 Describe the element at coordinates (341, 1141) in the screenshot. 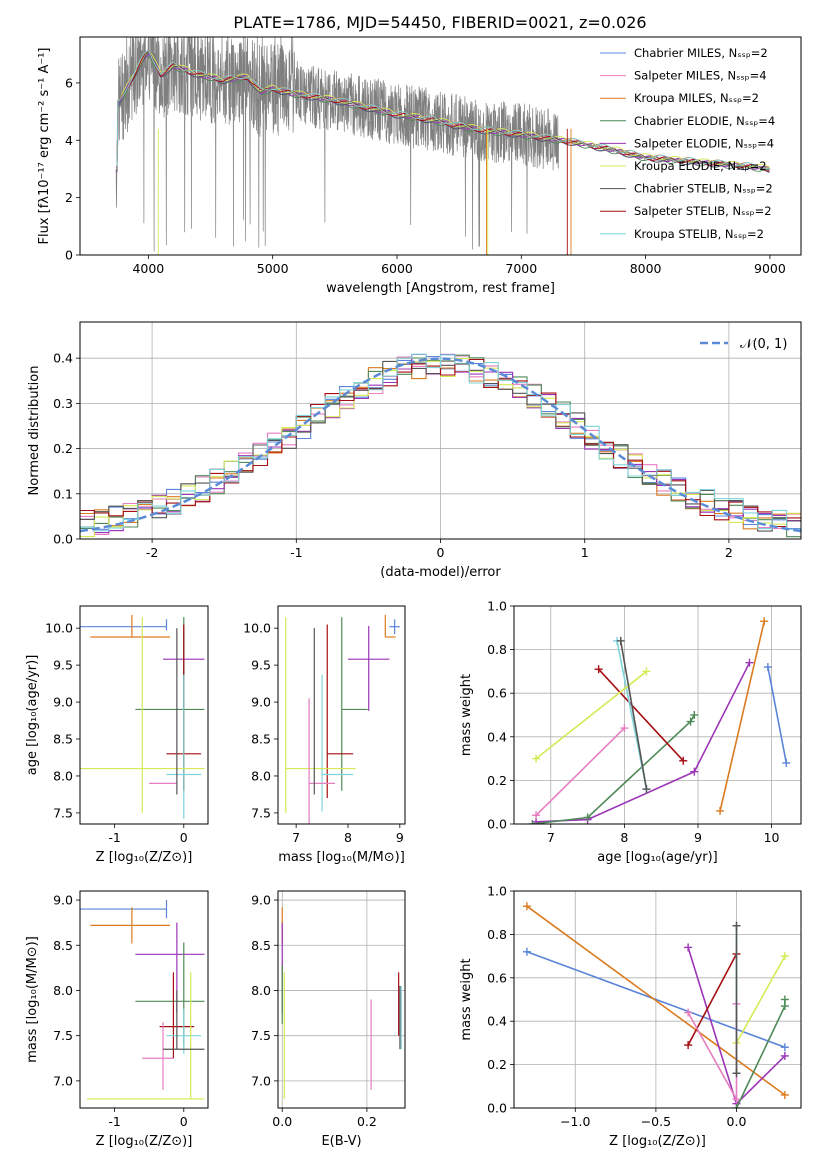

I see `x-axis-label: E(B-V)` at that location.